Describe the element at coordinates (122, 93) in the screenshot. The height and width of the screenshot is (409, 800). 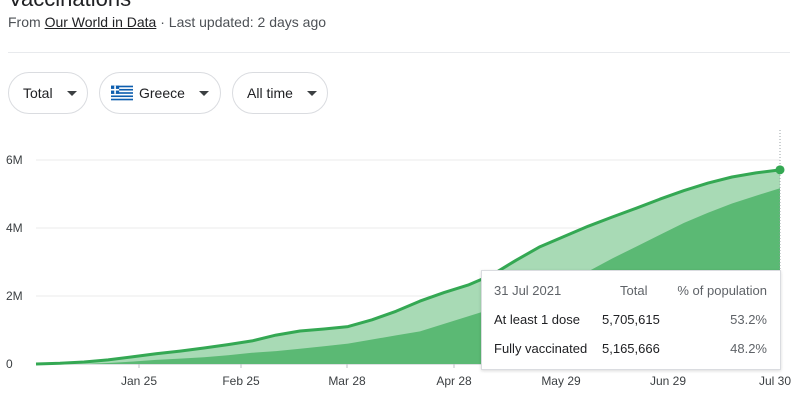
I see `greece-flag-icon` at that location.